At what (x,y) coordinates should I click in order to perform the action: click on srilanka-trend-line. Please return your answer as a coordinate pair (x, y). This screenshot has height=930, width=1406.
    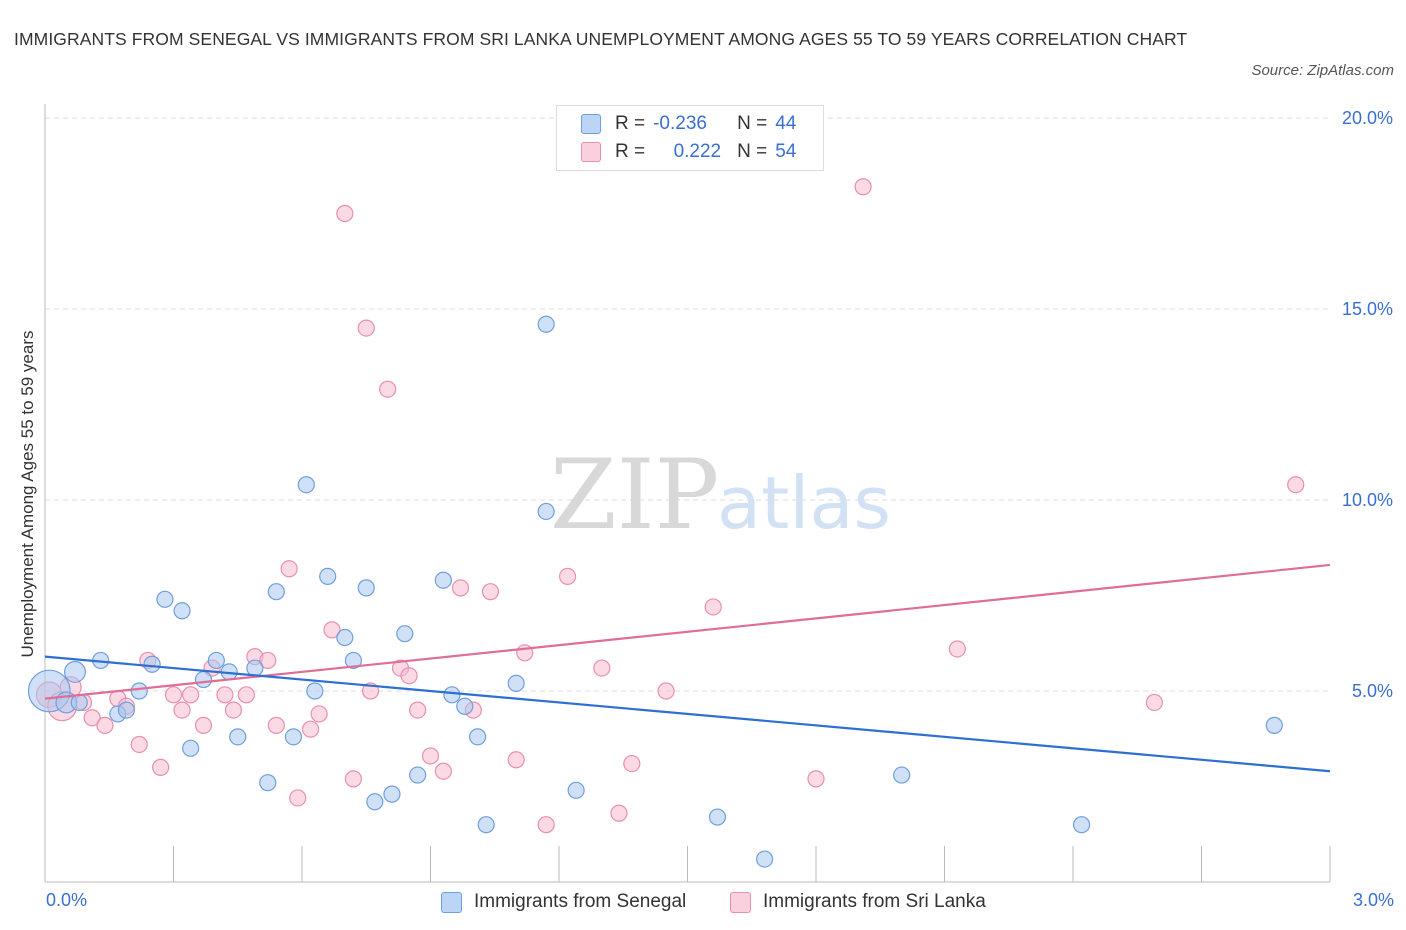
    Looking at the image, I should click on (687, 631).